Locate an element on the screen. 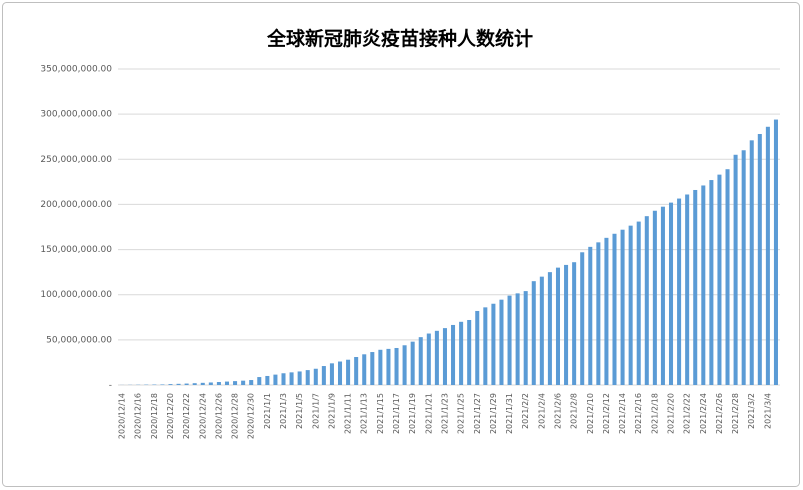 This screenshot has width=803, height=490. x-tick-label: 2021/2/6 is located at coordinates (557, 411).